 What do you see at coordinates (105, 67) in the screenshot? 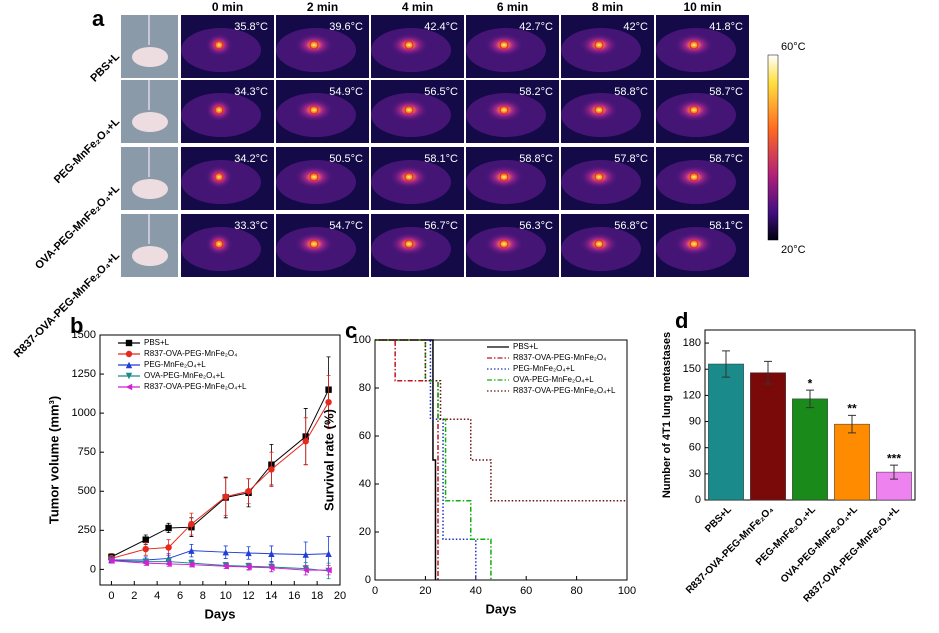
I see `row-label: PBS+L` at bounding box center [105, 67].